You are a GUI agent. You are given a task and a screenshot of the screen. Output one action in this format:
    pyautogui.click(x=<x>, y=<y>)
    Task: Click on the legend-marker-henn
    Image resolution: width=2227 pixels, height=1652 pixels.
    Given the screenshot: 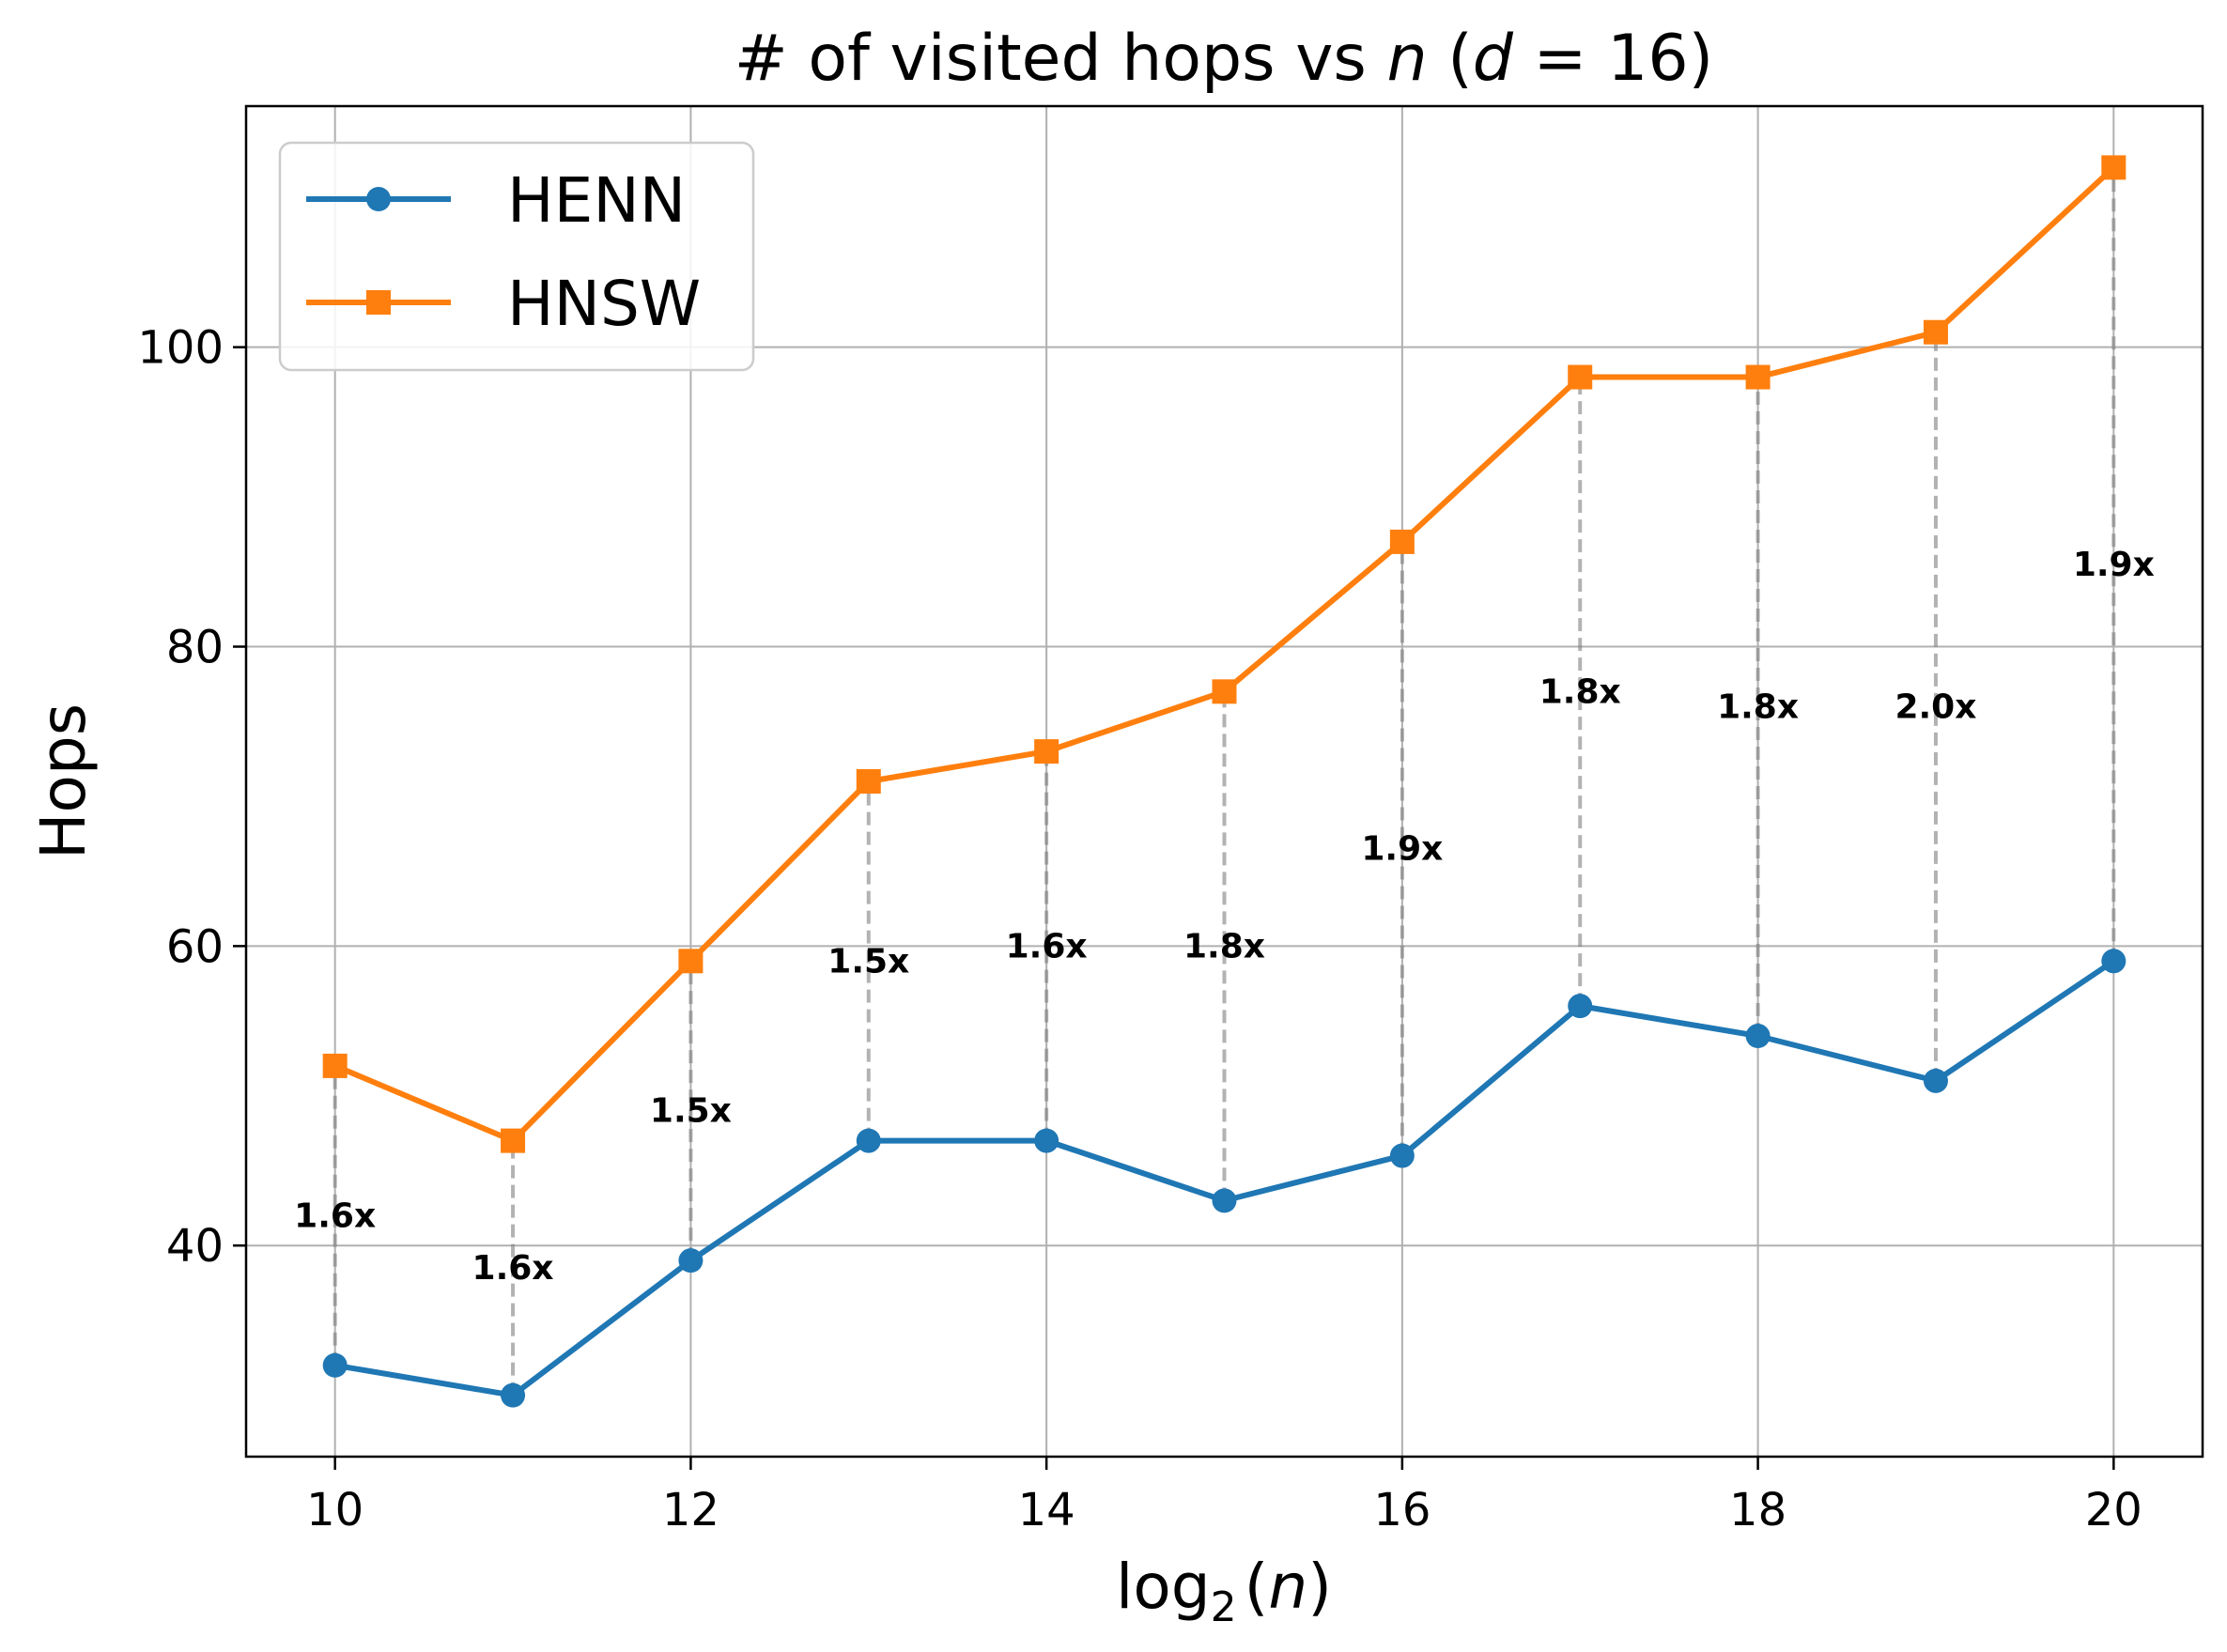 What is the action you would take?
    pyautogui.click(x=378, y=199)
    